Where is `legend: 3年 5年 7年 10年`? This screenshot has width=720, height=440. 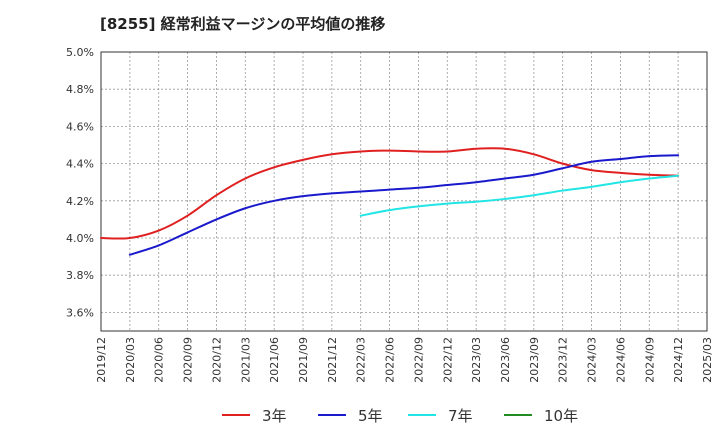 legend: 3年 5年 7年 10年 is located at coordinates (360, 415).